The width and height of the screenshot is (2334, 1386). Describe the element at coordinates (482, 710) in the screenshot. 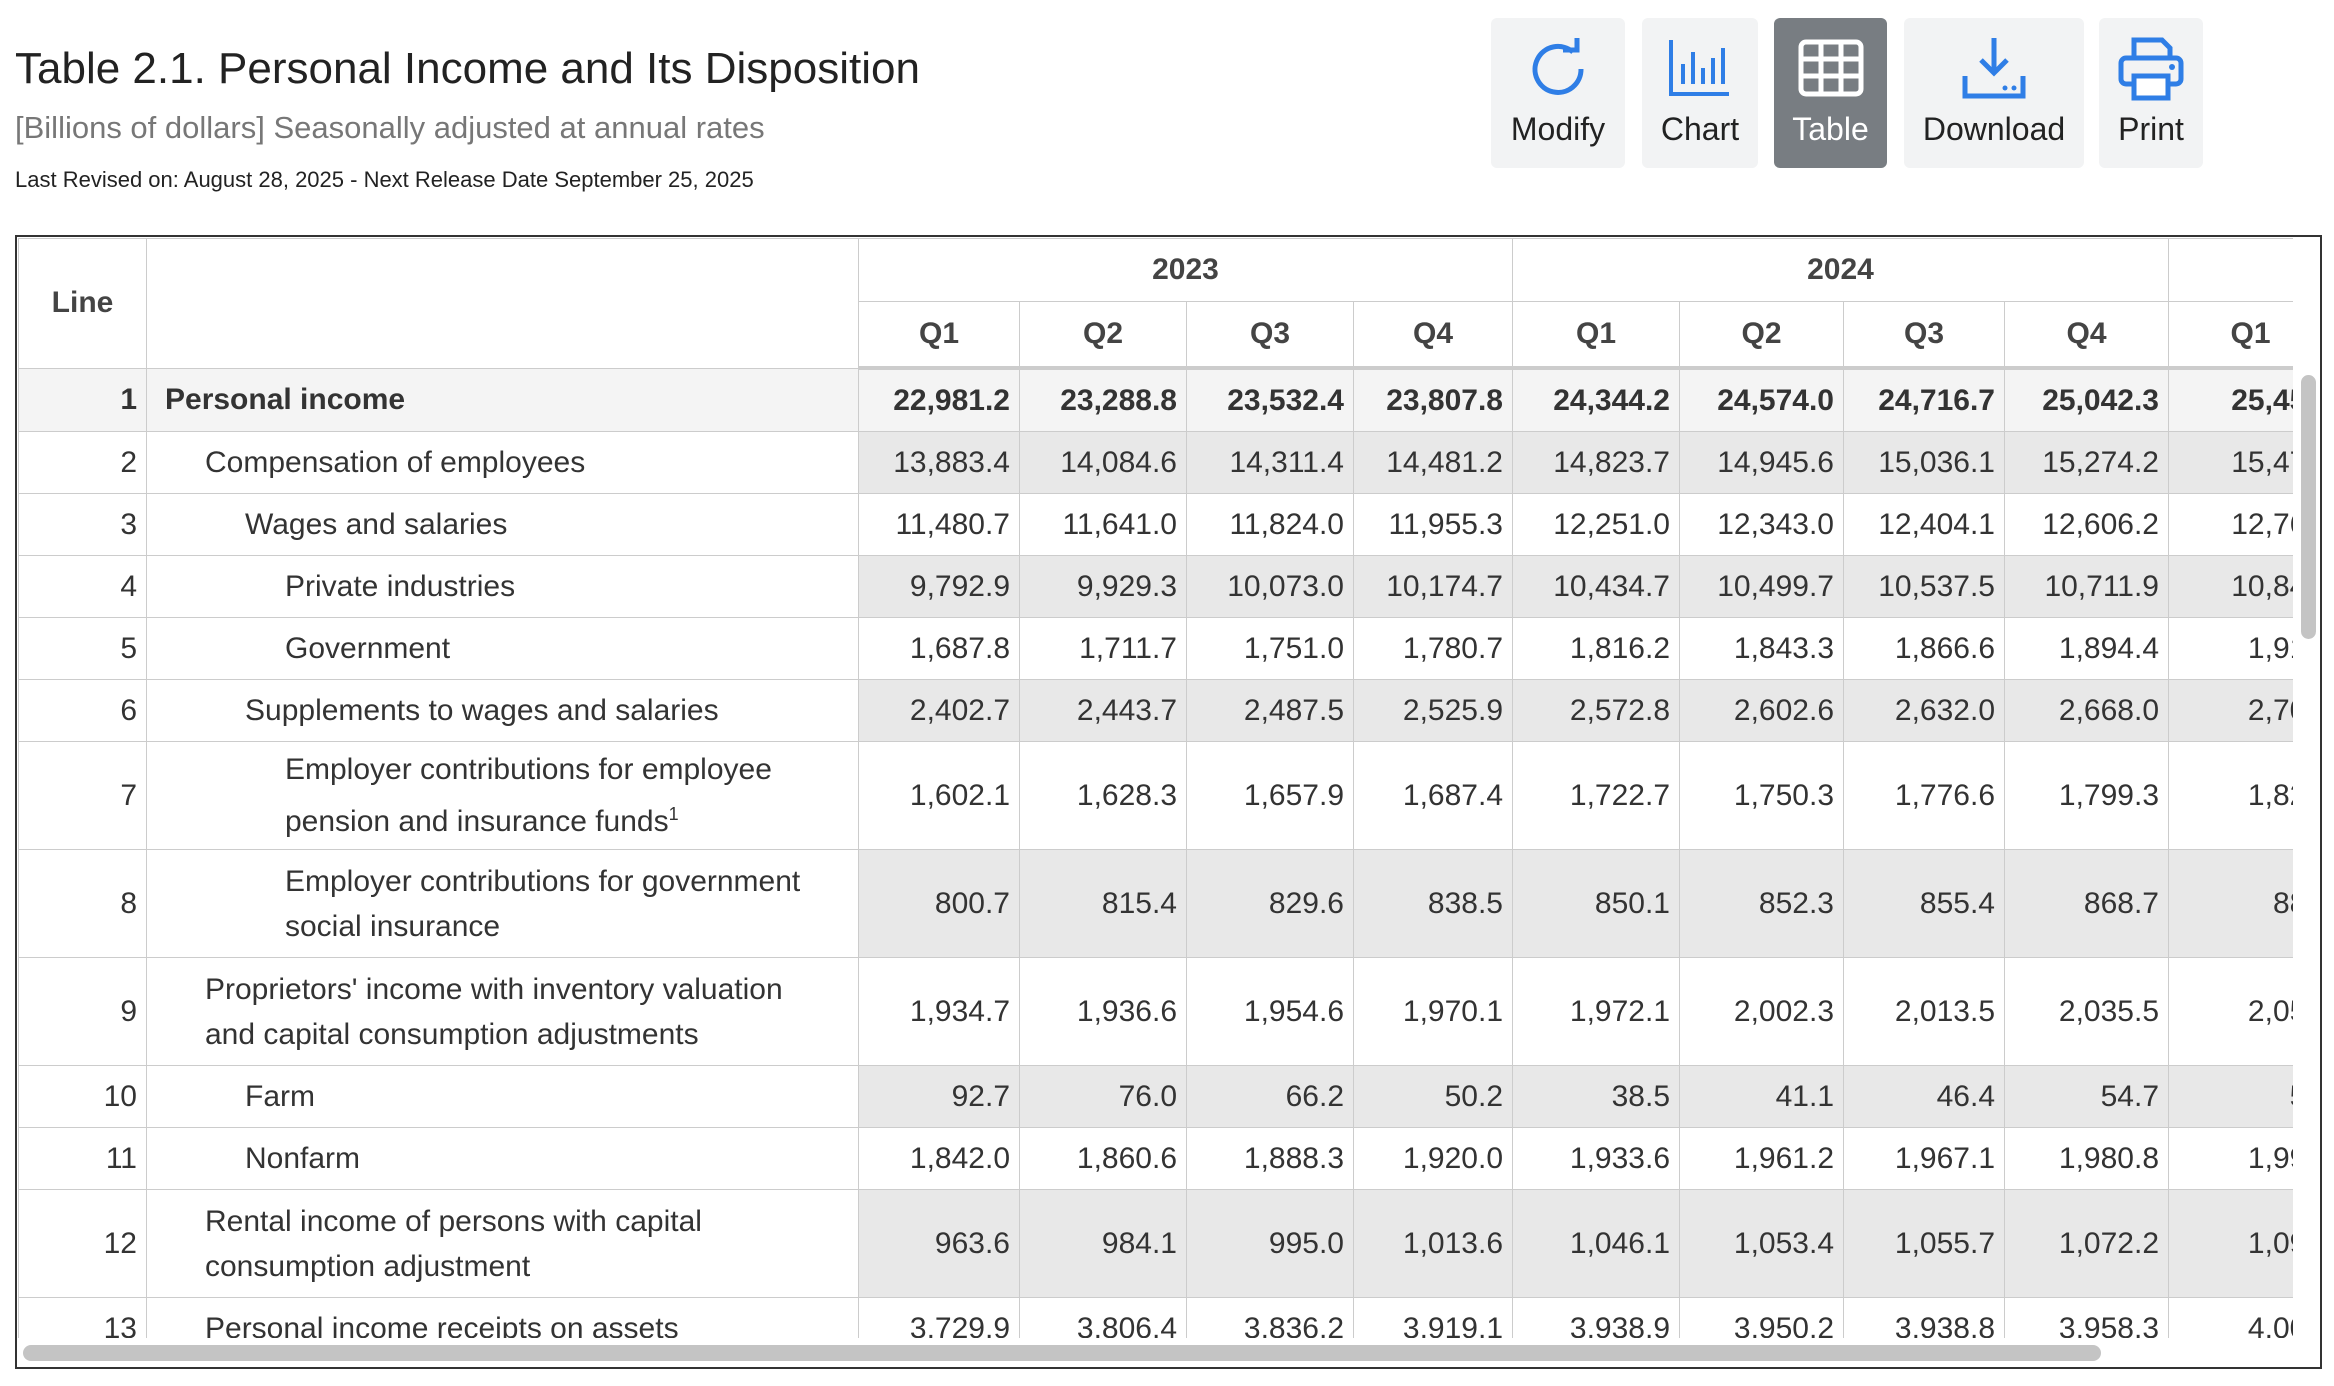

I see `row-label-text: Supplements to wages and salaries` at that location.